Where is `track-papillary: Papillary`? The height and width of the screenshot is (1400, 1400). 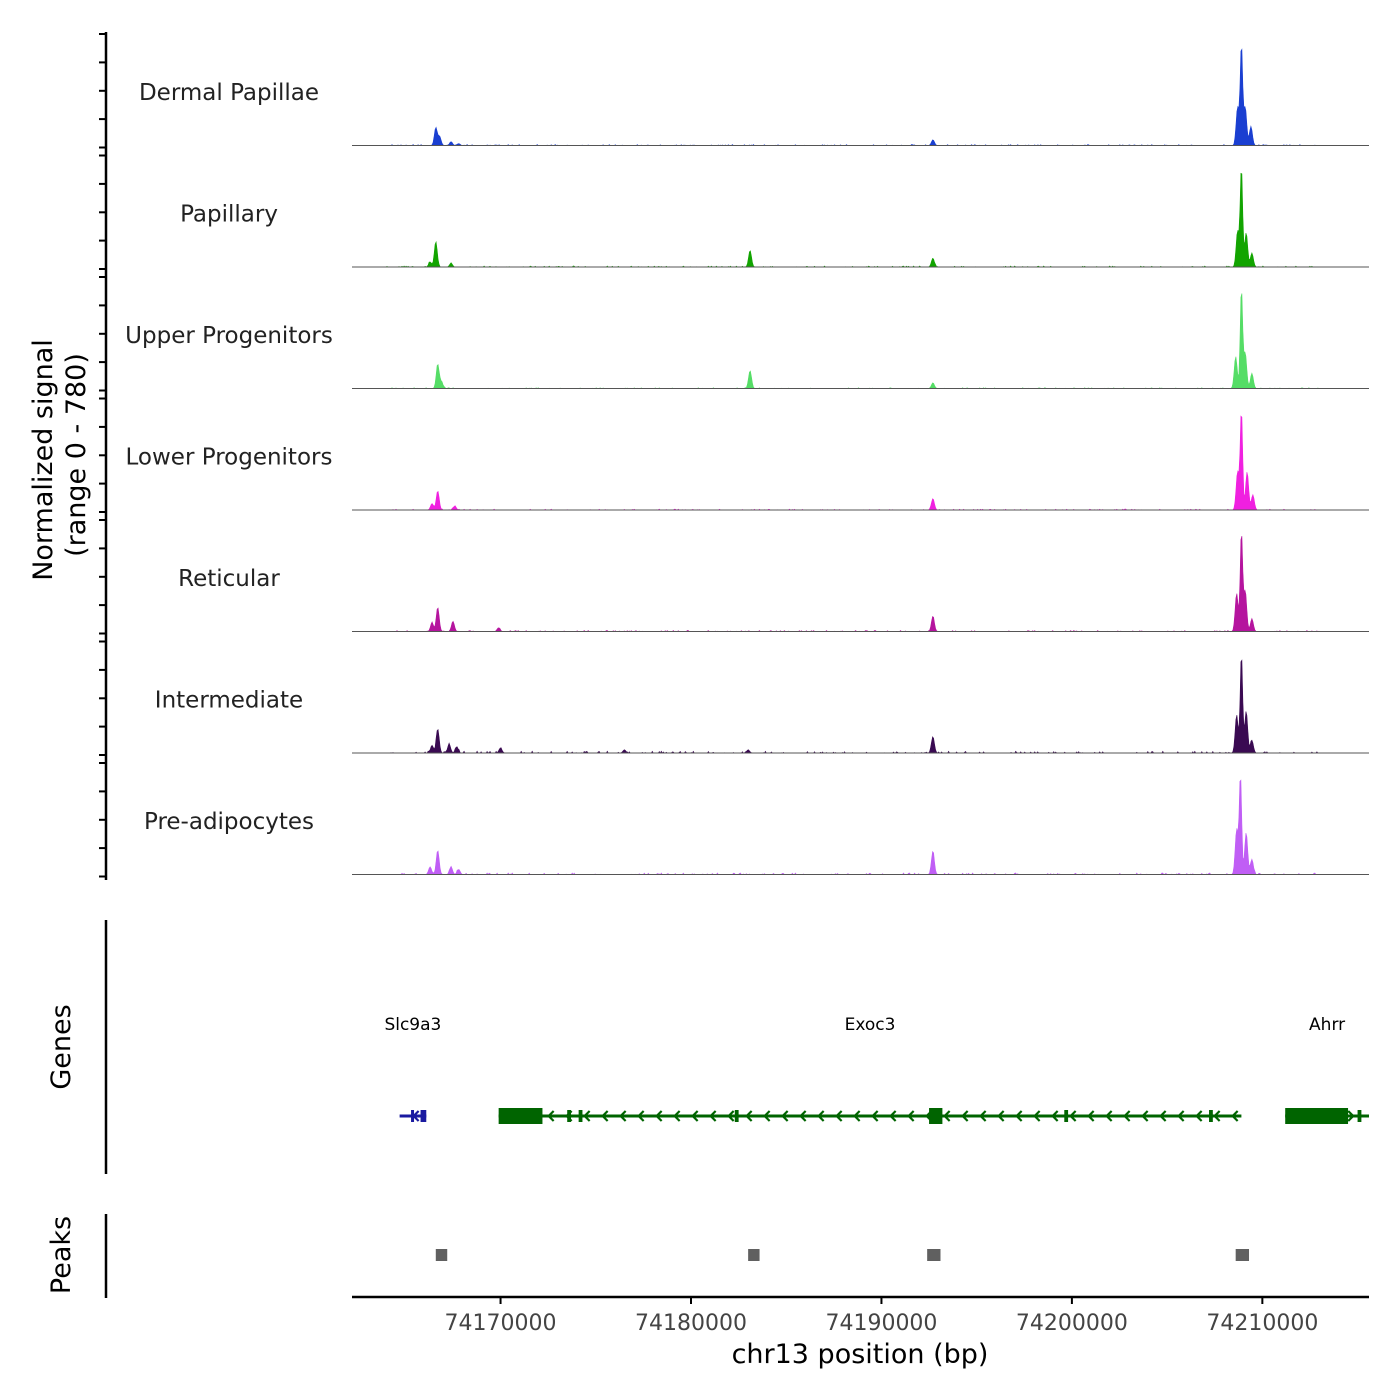
track-papillary: Papillary is located at coordinates (774, 220).